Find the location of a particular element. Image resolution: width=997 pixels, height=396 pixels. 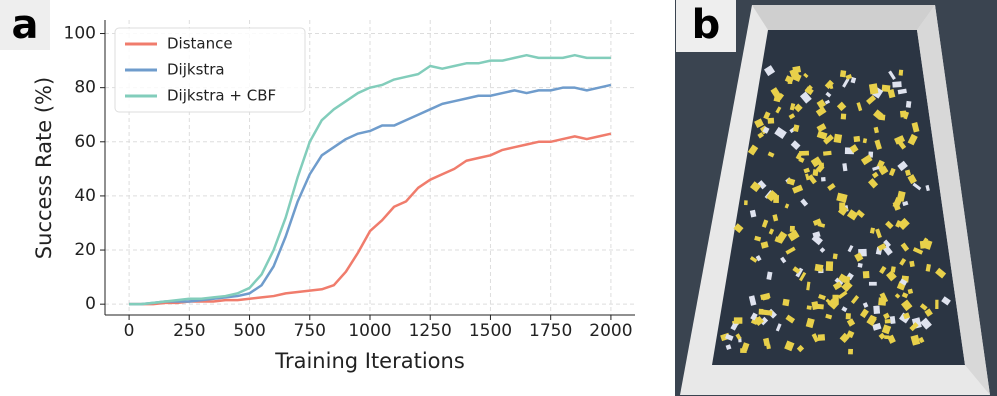

panel-label: a is located at coordinates (25, 25).